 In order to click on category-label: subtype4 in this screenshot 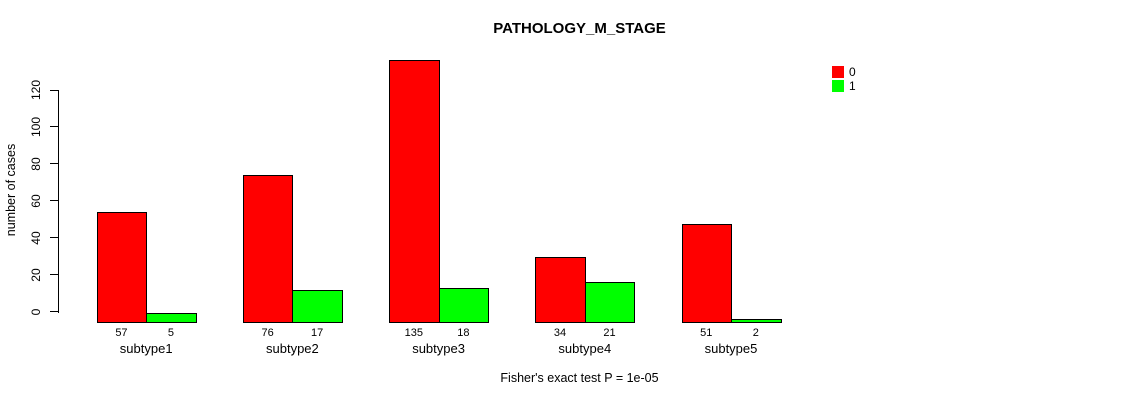, I will do `click(585, 348)`.